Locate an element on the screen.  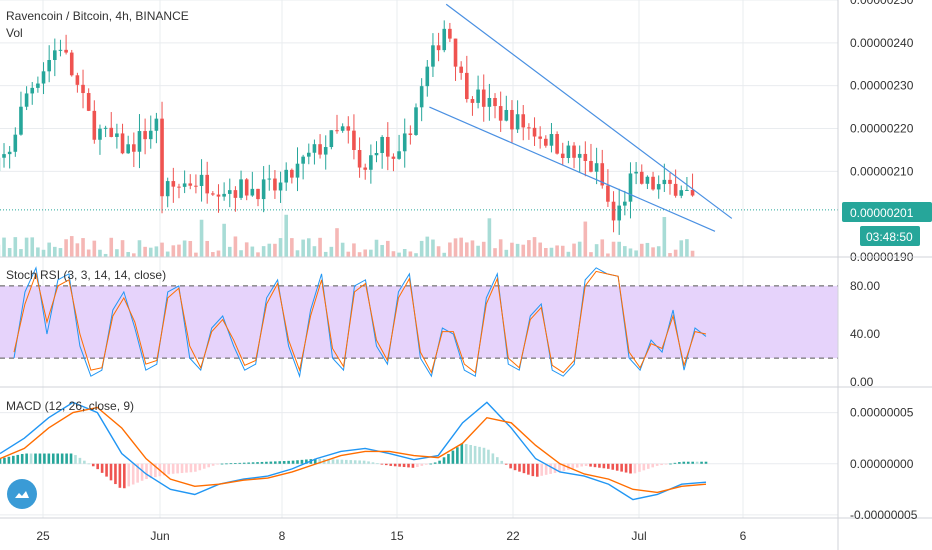
stoch-tick-label: 0.00 is located at coordinates (862, 382).